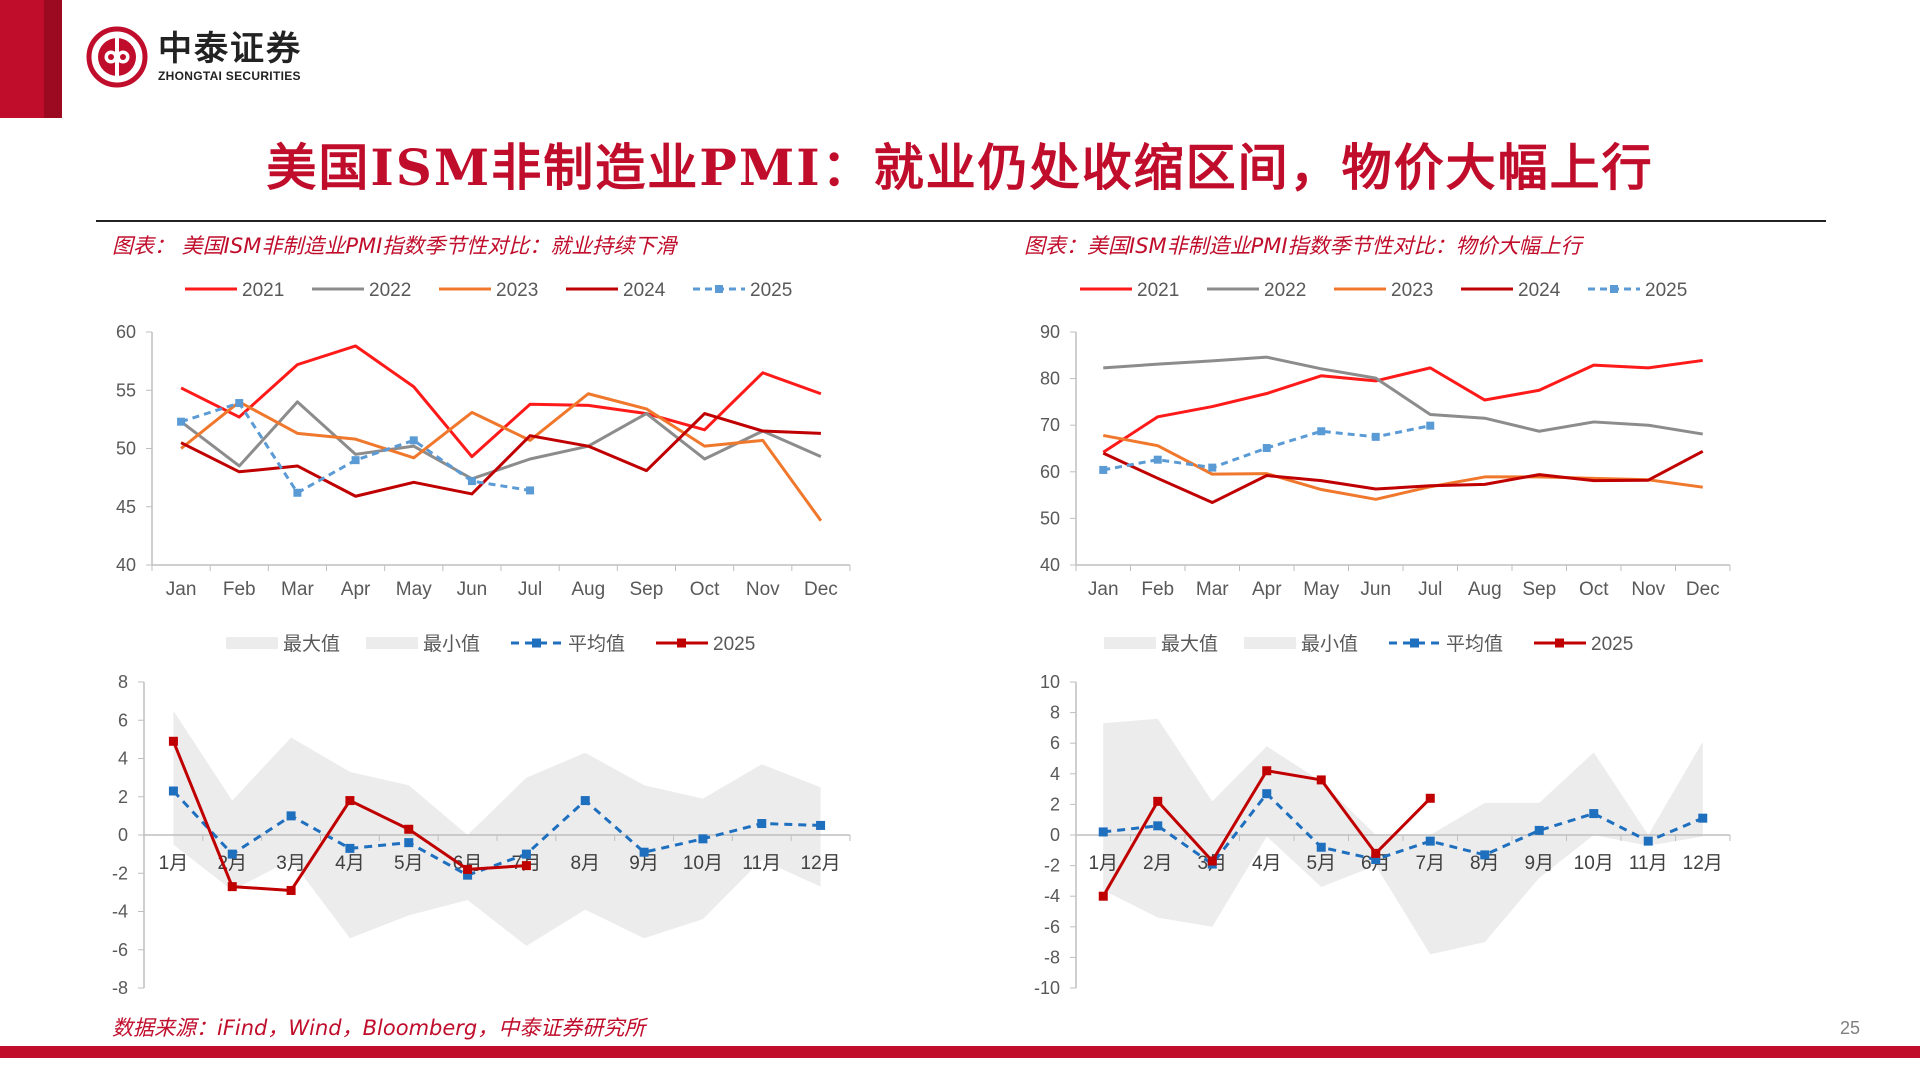 This screenshot has width=1920, height=1080. What do you see at coordinates (1050, 472) in the screenshot?
I see `y-tick-label-60: 60` at bounding box center [1050, 472].